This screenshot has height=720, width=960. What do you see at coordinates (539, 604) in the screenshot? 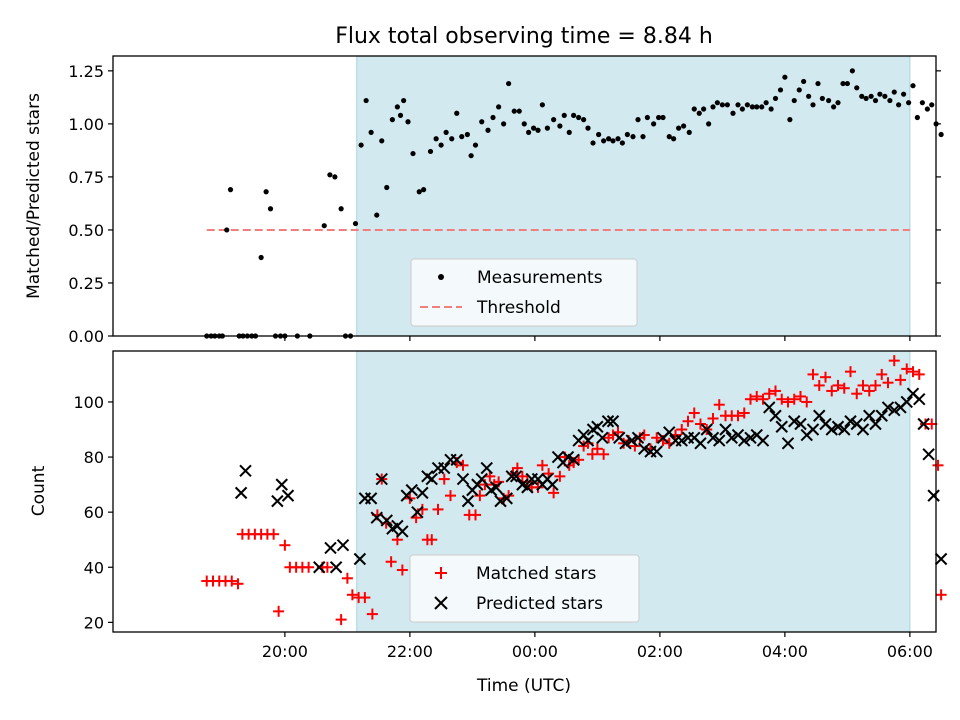
I see `legend-predicted-label: Predicted stars` at bounding box center [539, 604].